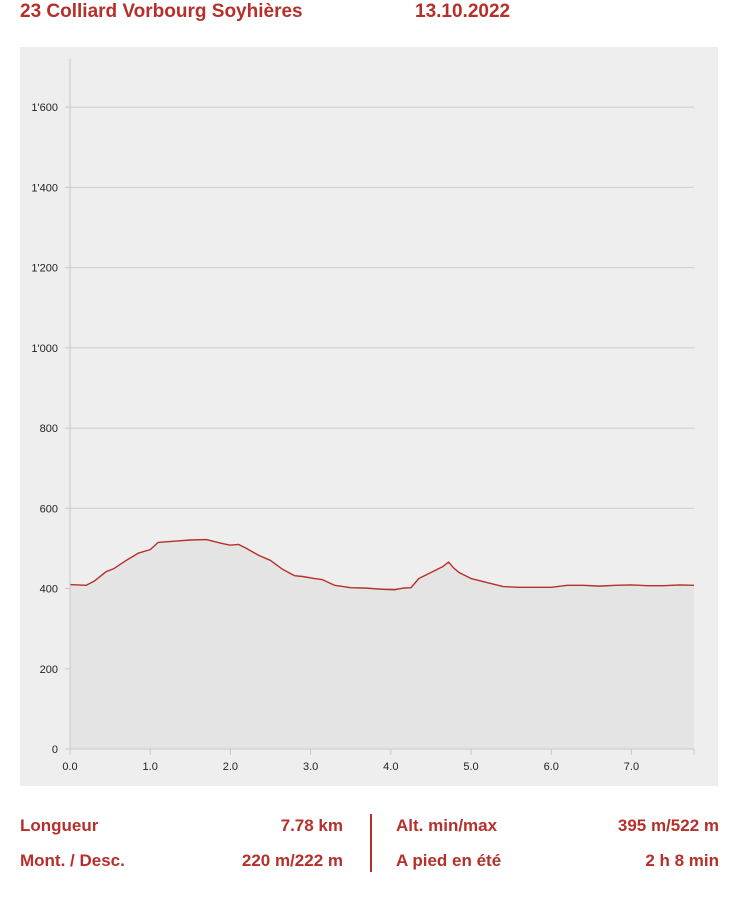  Describe the element at coordinates (49, 429) in the screenshot. I see `y-tick-label: 800` at that location.